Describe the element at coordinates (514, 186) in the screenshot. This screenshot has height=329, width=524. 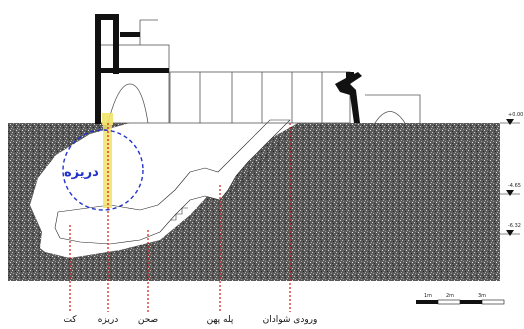
I see `level-mid: -4.65` at that location.